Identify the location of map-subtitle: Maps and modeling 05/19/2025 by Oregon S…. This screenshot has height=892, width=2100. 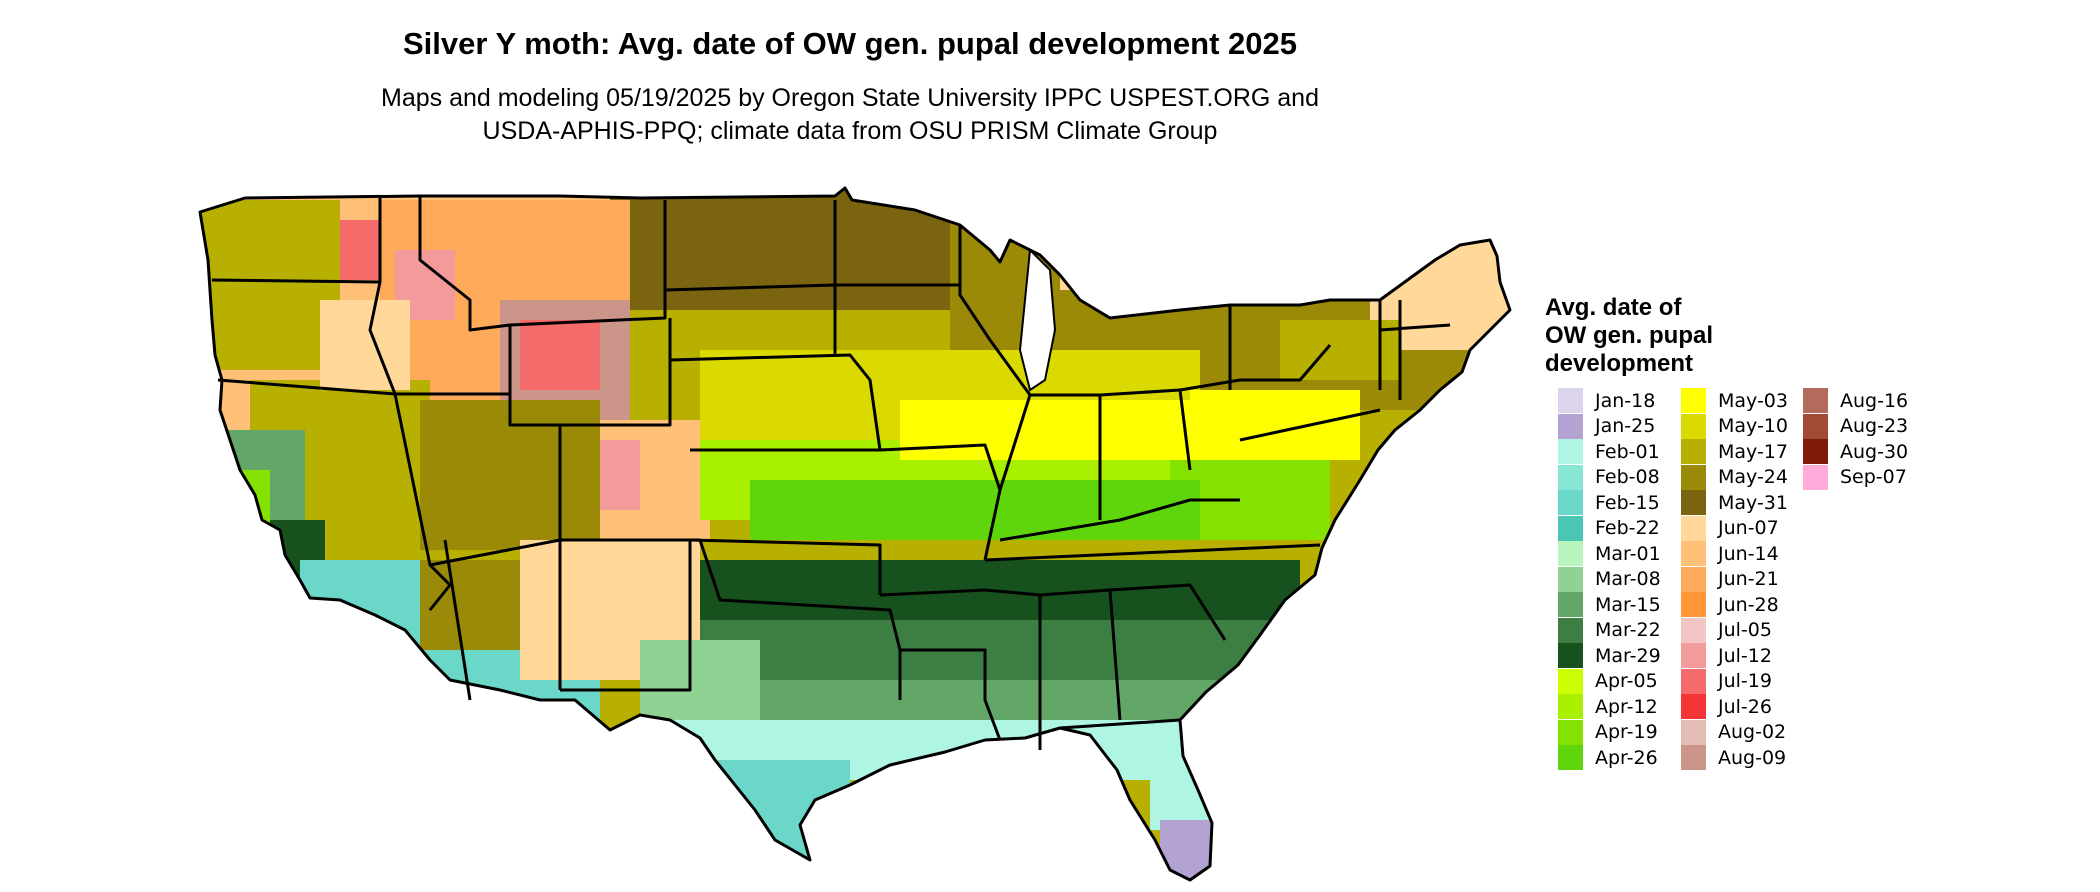
(850, 115).